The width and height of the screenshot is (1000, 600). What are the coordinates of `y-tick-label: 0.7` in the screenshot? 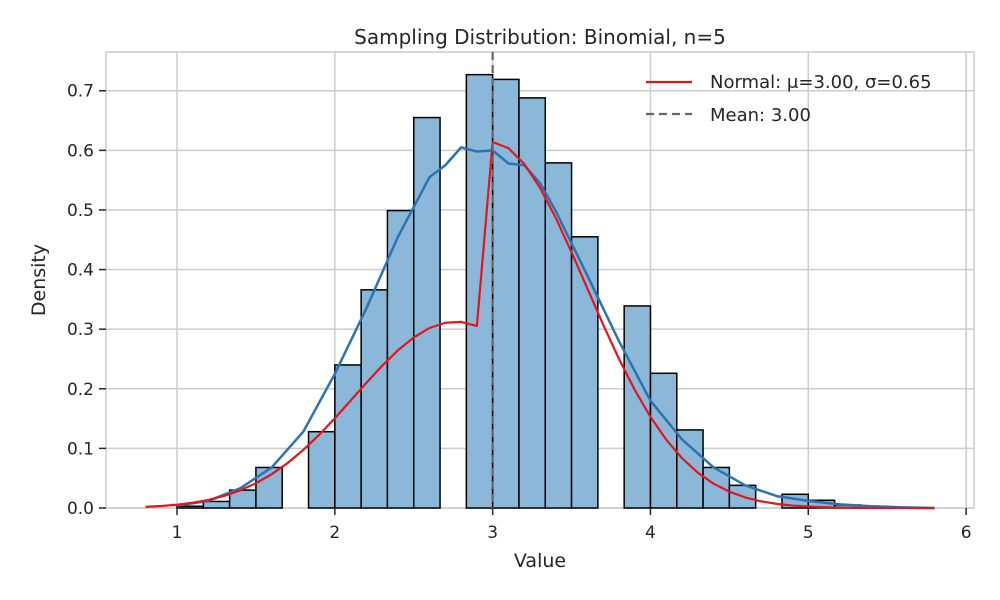 It's located at (80, 92).